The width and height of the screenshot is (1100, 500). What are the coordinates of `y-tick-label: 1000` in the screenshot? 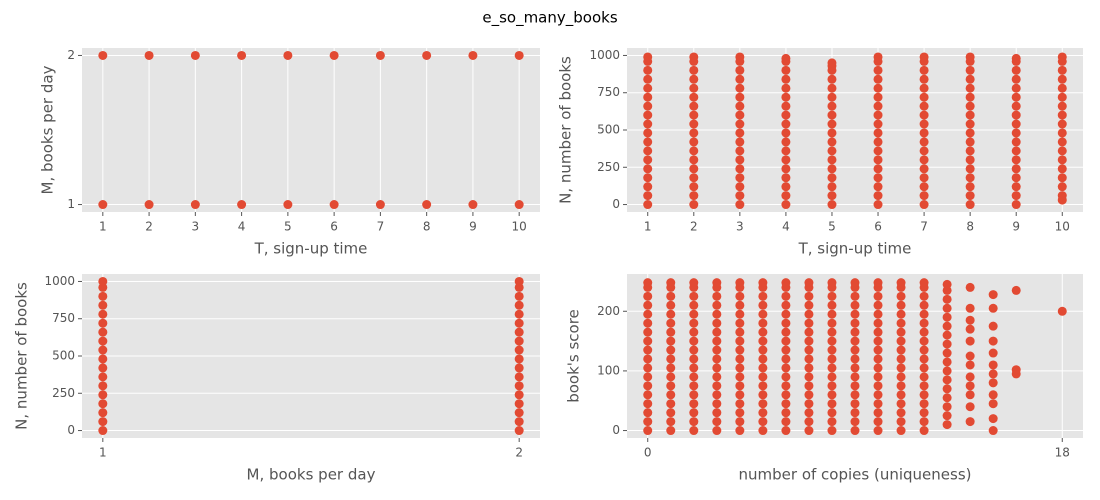 It's located at (604, 55).